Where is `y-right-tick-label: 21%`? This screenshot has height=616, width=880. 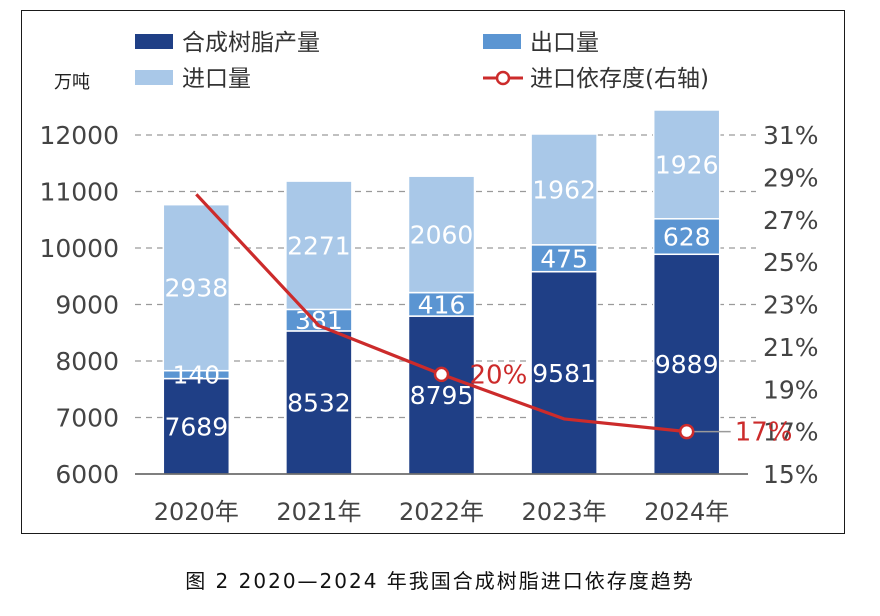
y-right-tick-label: 21% is located at coordinates (791, 347).